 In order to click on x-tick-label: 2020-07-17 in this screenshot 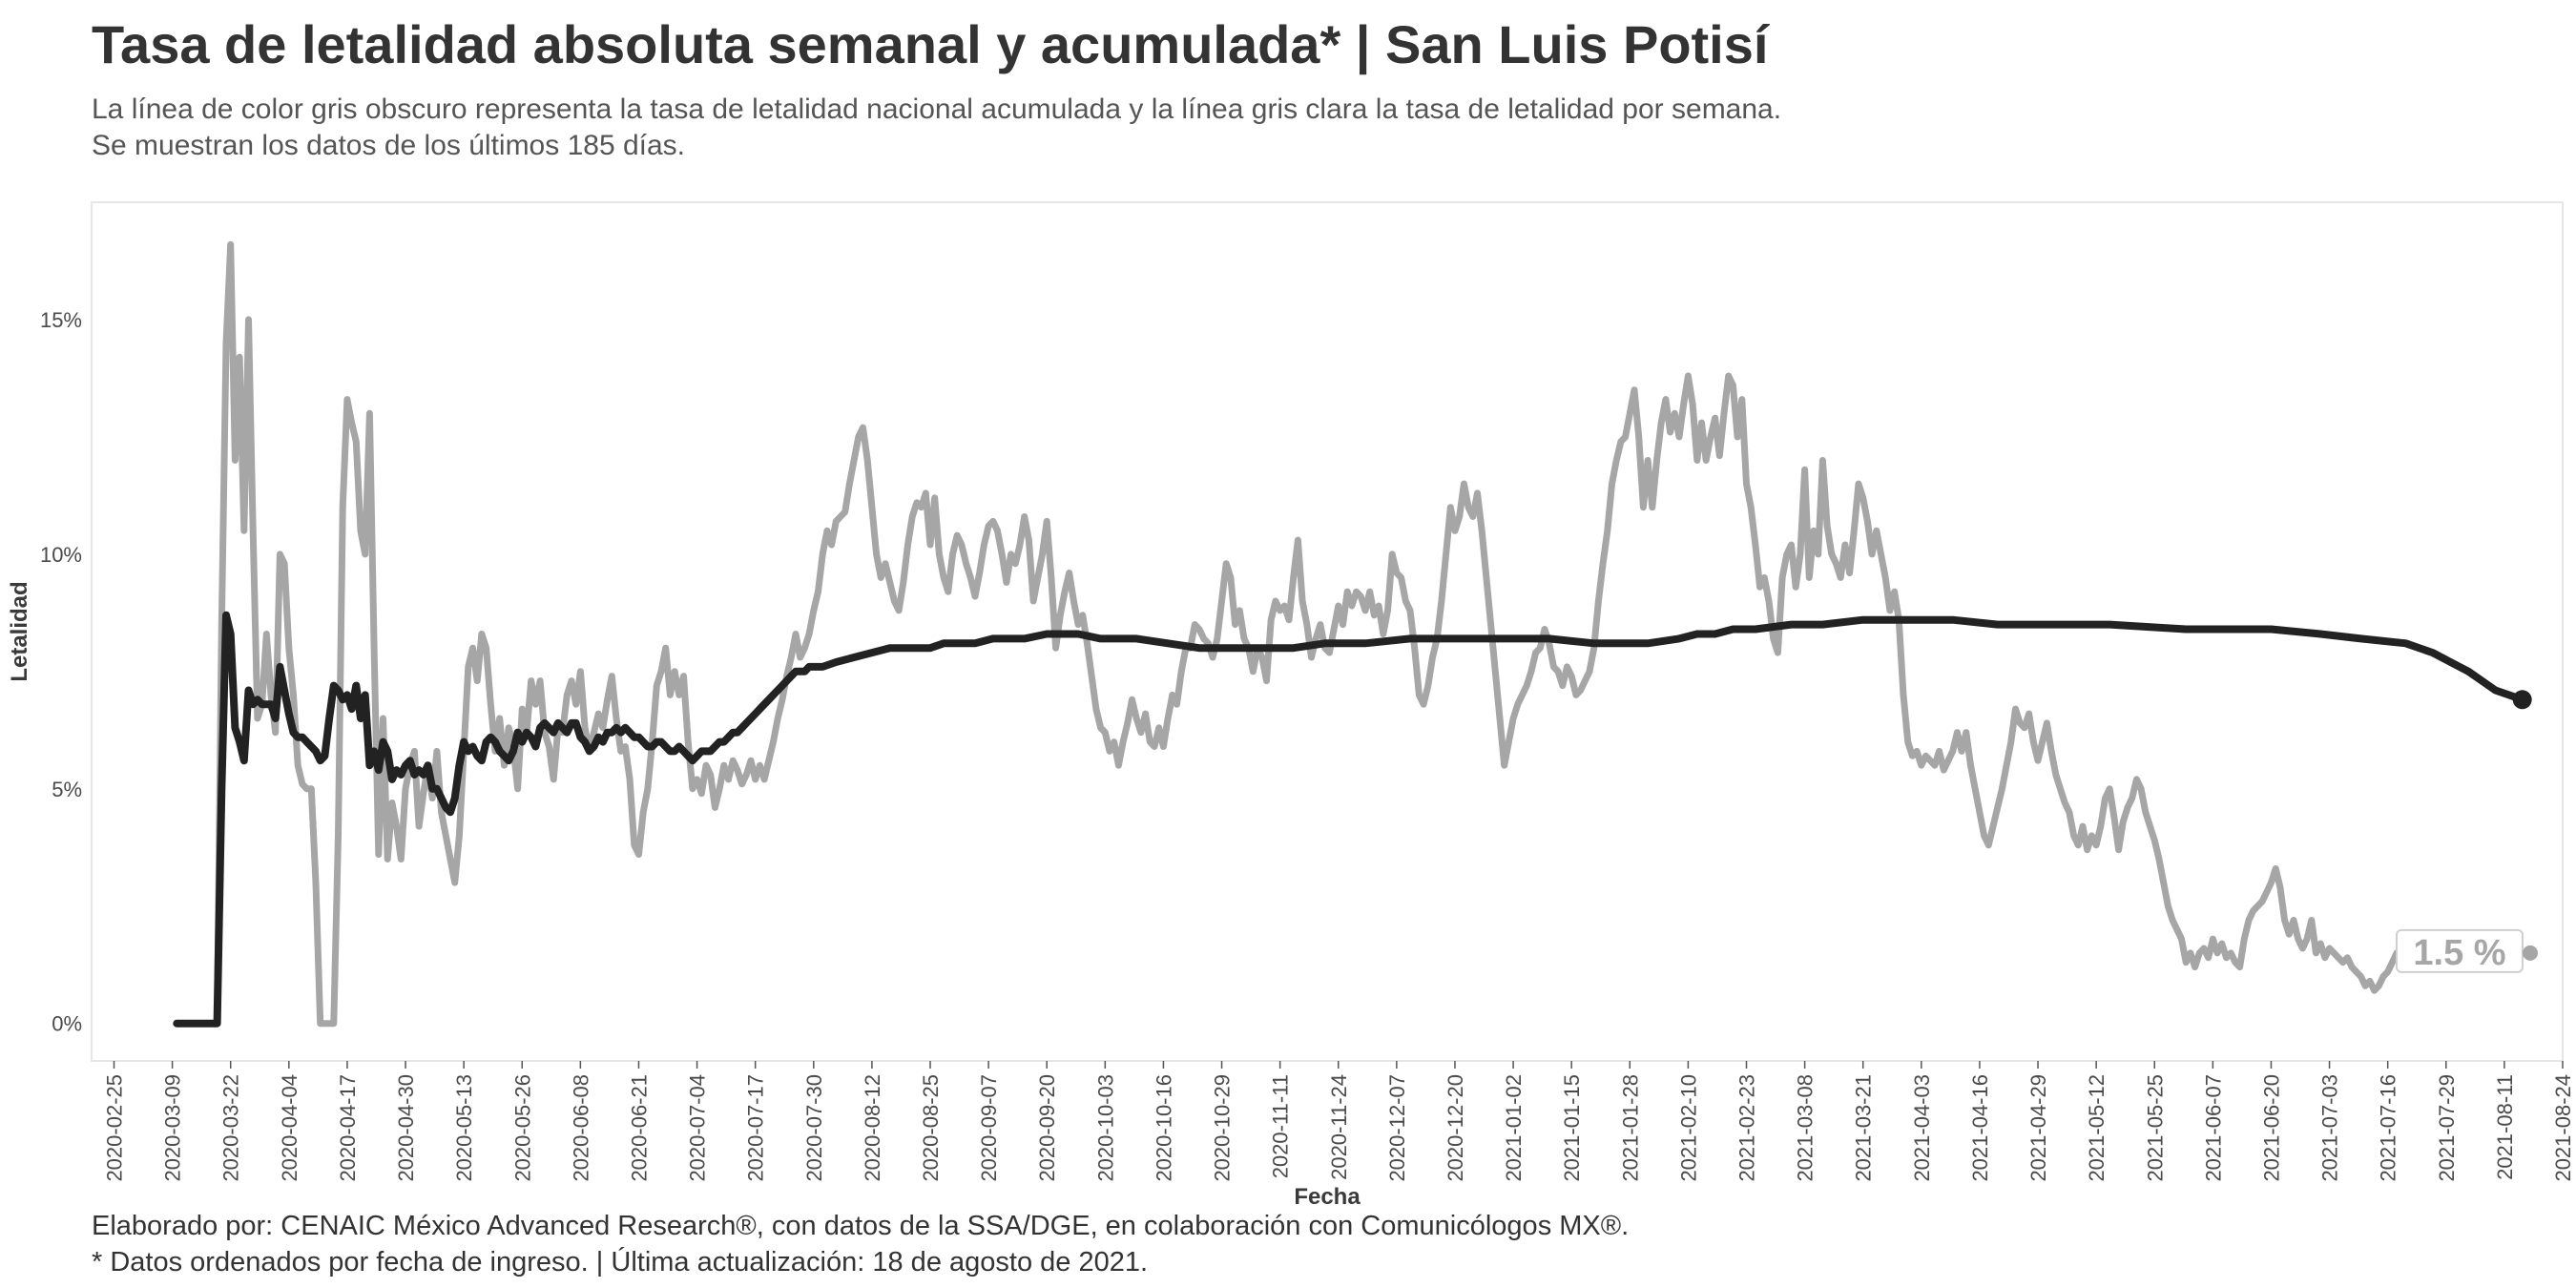, I will do `click(756, 1128)`.